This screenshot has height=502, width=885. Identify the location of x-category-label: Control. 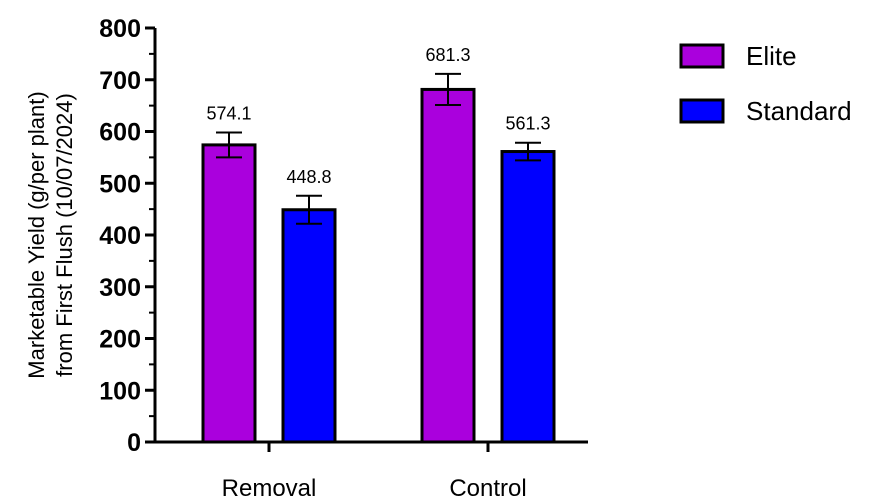
(487, 488).